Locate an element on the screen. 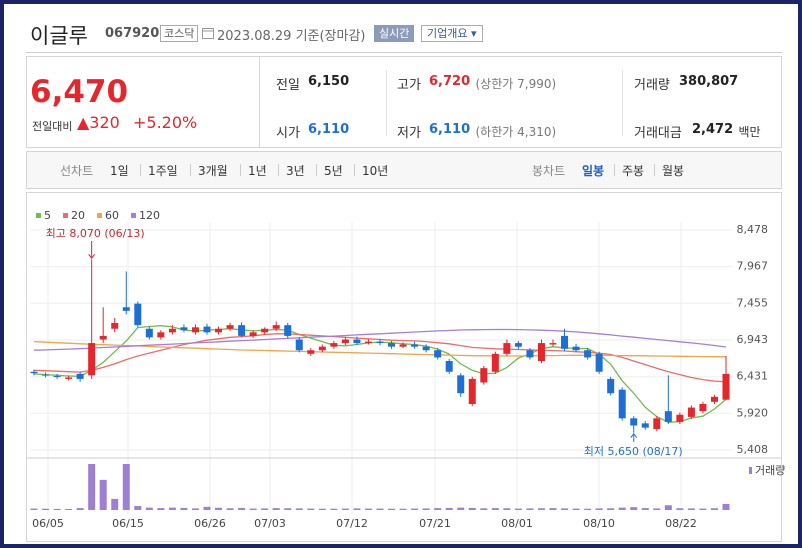 Image resolution: width=802 pixels, height=548 pixels. company-button: 기업개요 ▾ is located at coordinates (452, 33).